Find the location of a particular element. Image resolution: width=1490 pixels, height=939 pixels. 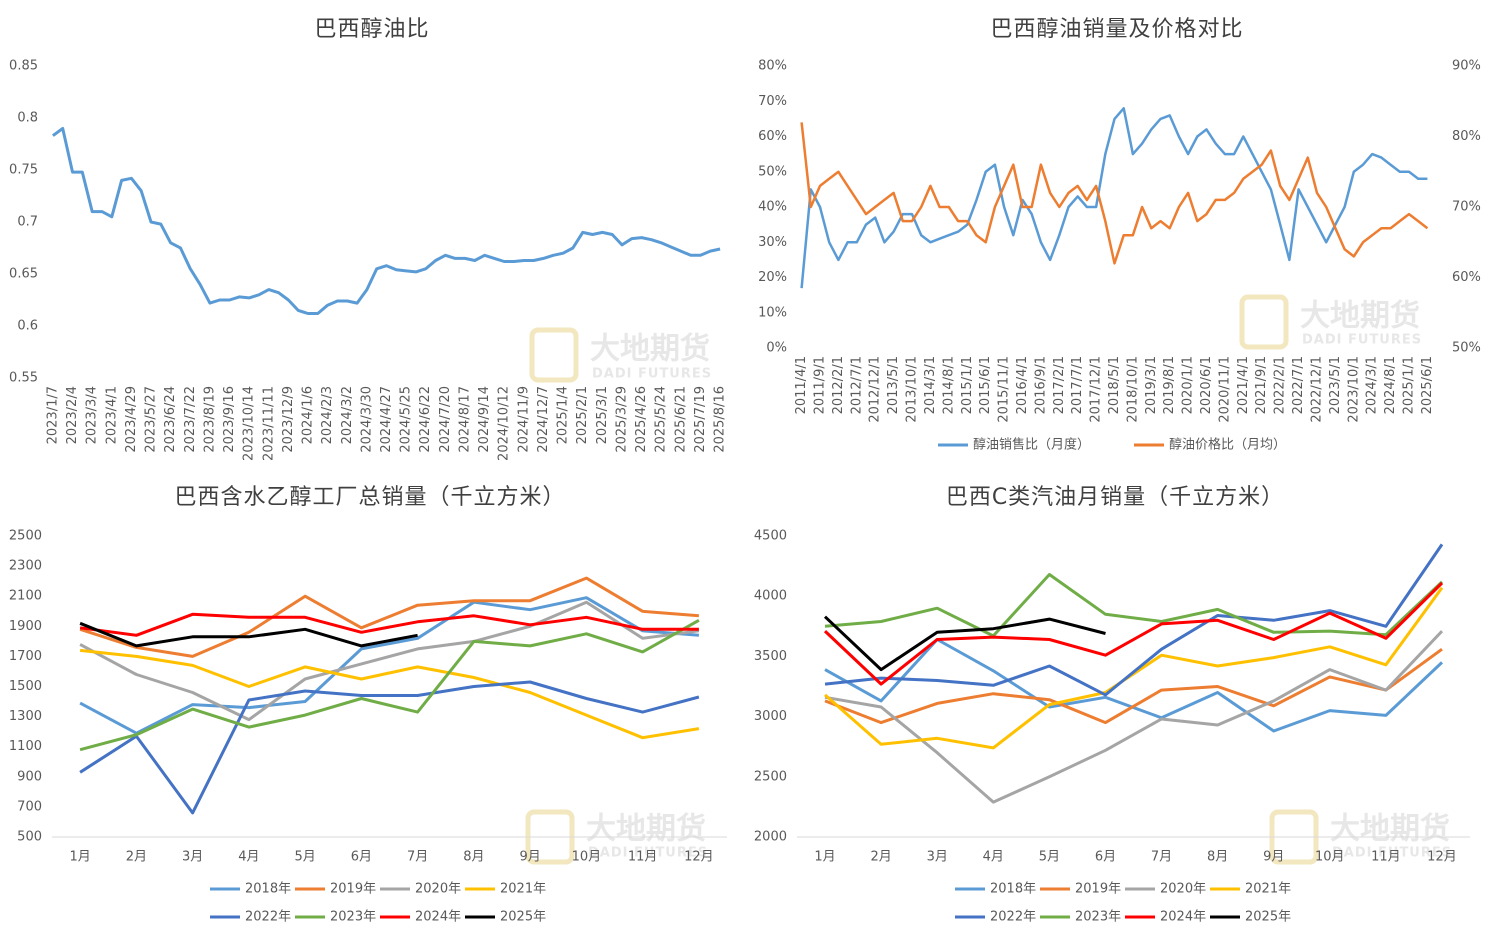

y-tick-label: 90% is located at coordinates (1466, 66).